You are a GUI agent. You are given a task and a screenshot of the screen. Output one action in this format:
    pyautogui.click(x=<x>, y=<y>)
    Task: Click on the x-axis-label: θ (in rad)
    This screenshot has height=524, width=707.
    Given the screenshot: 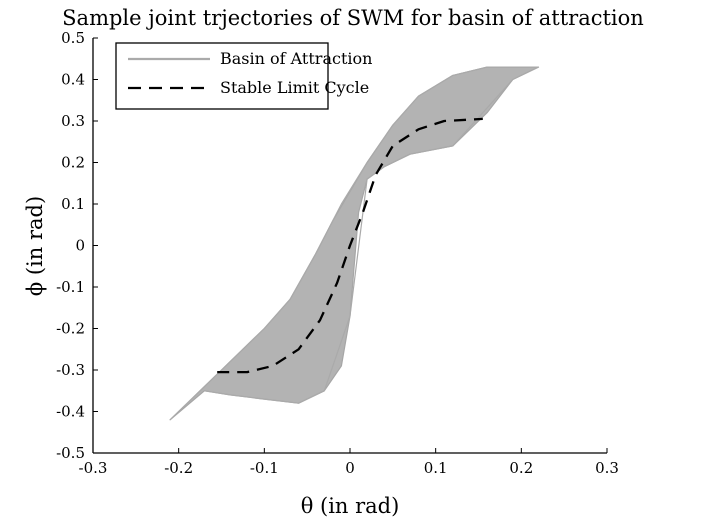 What is the action you would take?
    pyautogui.click(x=350, y=506)
    